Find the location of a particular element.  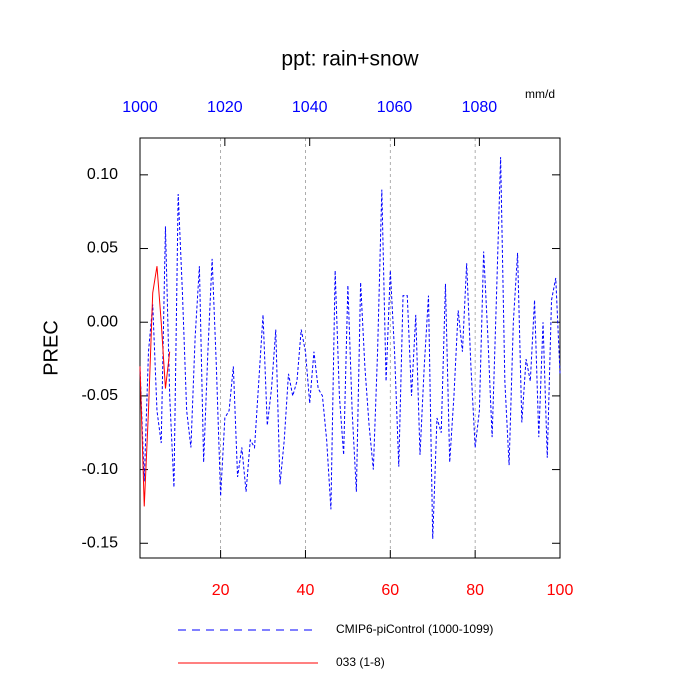

chart-title: ppt: rain+snow is located at coordinates (350, 59).